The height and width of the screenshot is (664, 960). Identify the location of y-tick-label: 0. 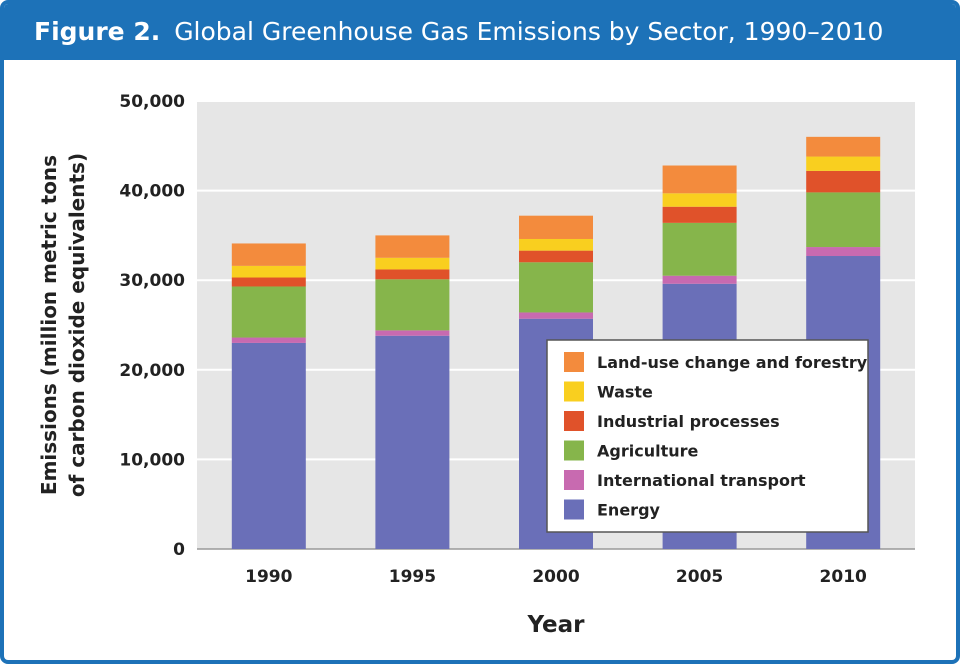
(179, 550).